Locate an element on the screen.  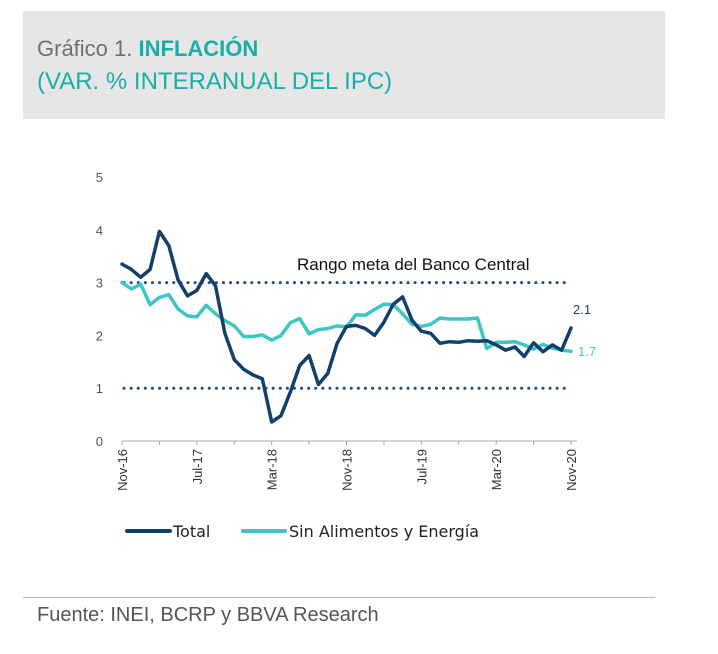
x-tick-label: Mar-18 is located at coordinates (272, 469).